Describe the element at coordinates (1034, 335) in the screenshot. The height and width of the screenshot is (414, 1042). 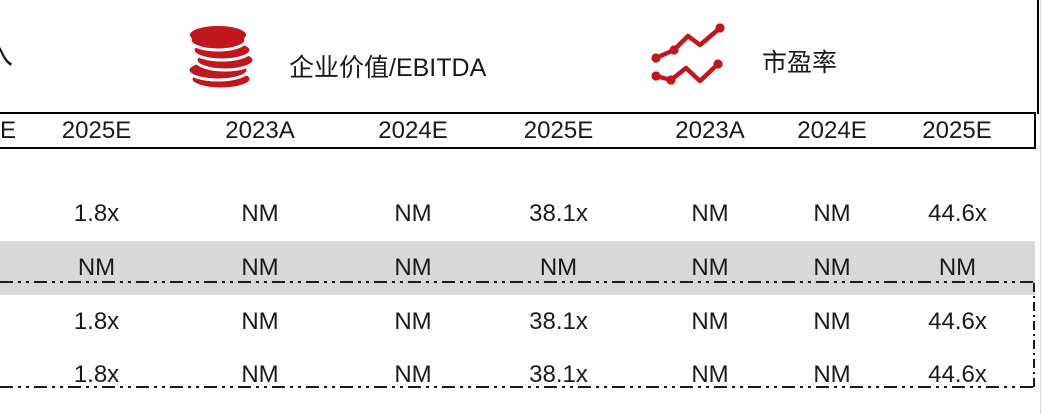
I see `dash-dot-rule-right` at that location.